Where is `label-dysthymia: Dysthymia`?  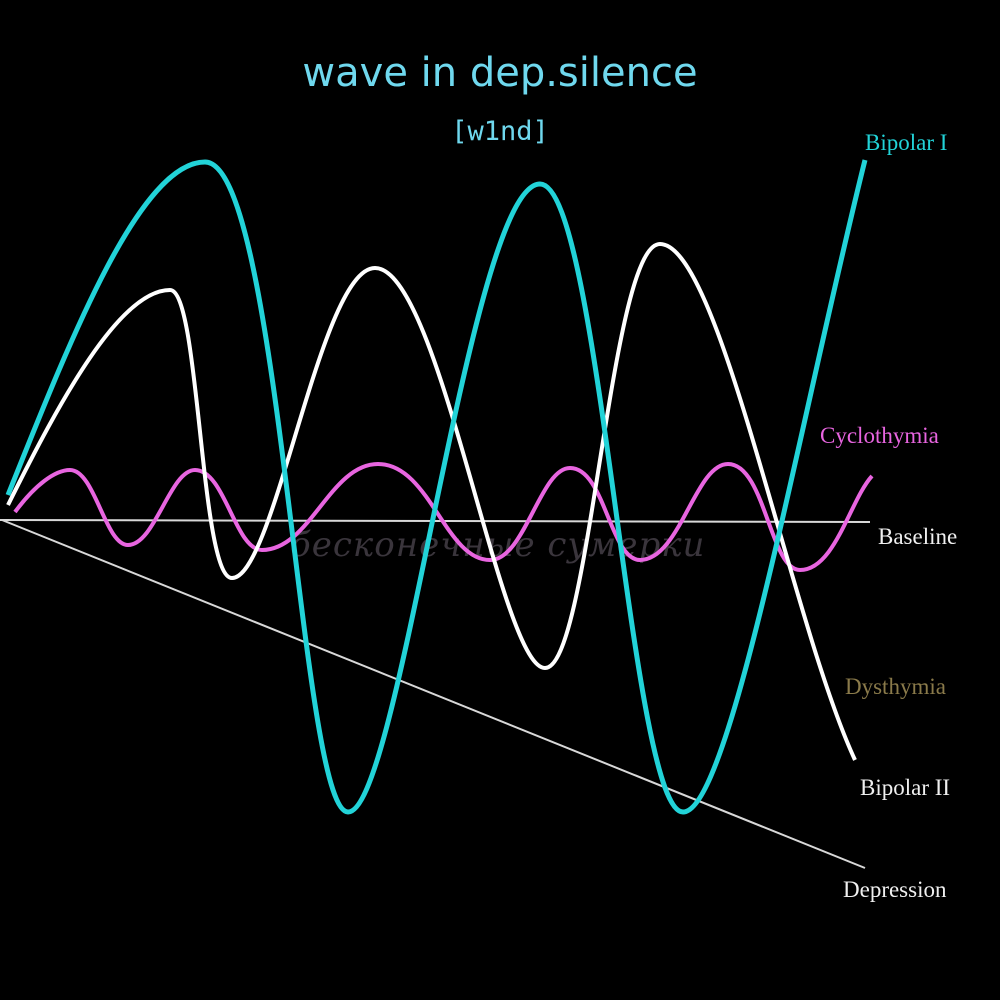
label-dysthymia: Dysthymia is located at coordinates (895, 686).